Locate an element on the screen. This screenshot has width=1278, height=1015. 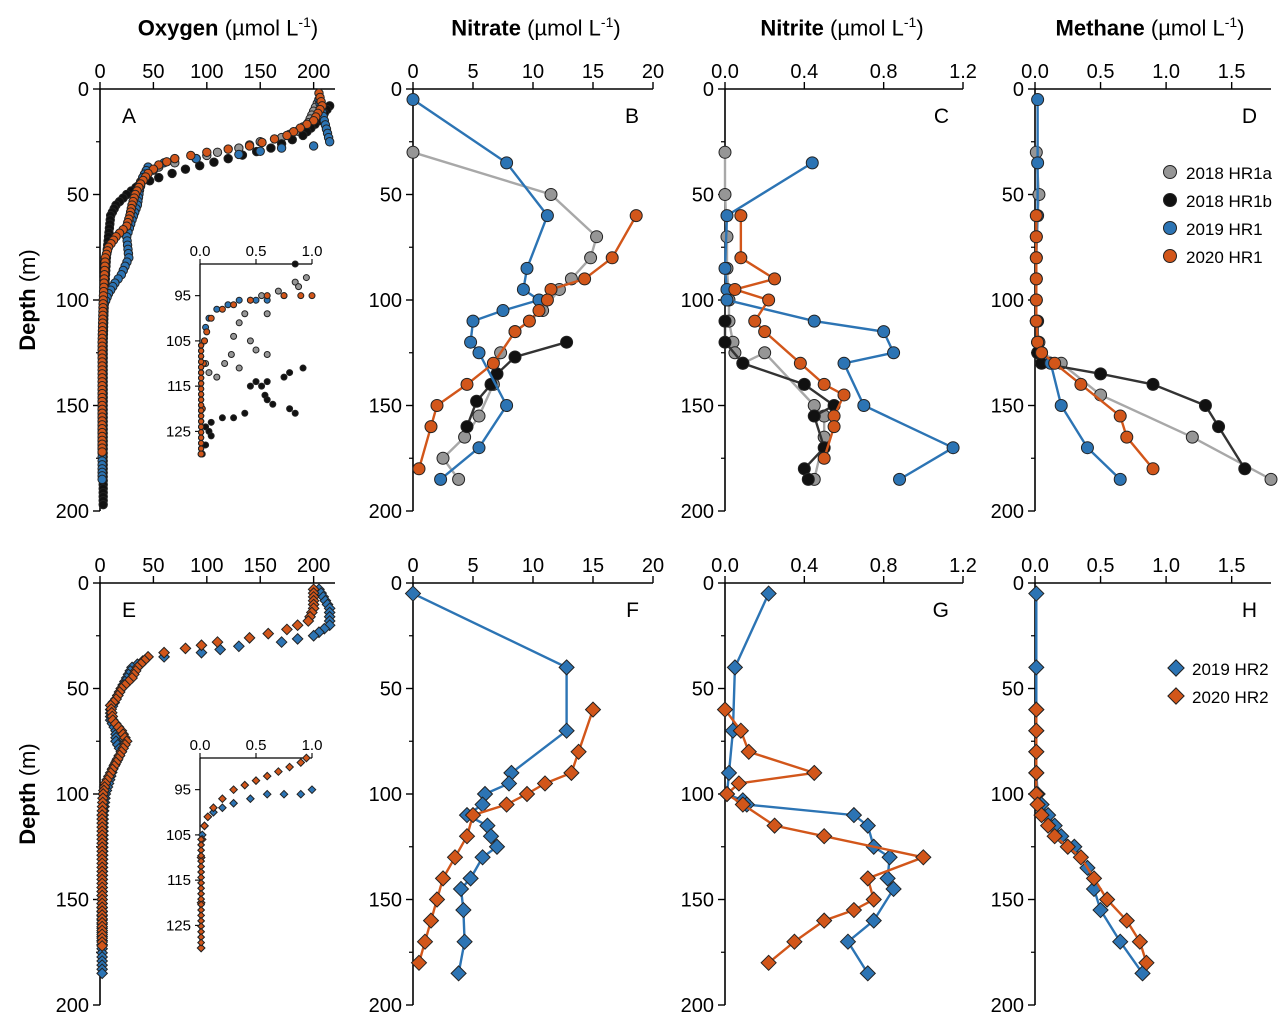
panel-H: 0.0 0.5 1.0 1.5050100150200H is located at coordinates (1131, 785).